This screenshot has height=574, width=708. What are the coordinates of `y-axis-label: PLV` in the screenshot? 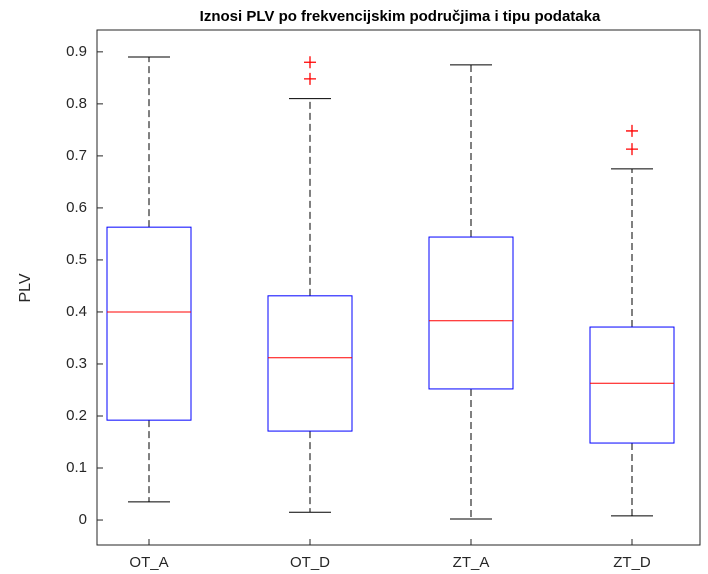 It's located at (25, 287).